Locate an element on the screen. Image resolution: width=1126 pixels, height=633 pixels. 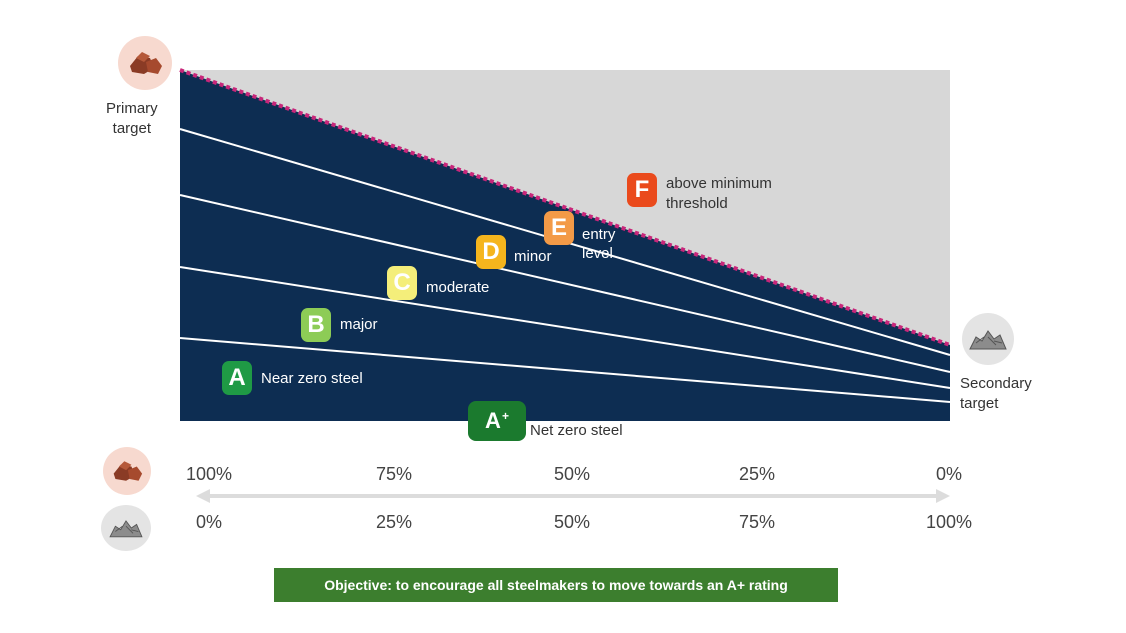
boundary-line-b-a is located at coordinates (565, 370).